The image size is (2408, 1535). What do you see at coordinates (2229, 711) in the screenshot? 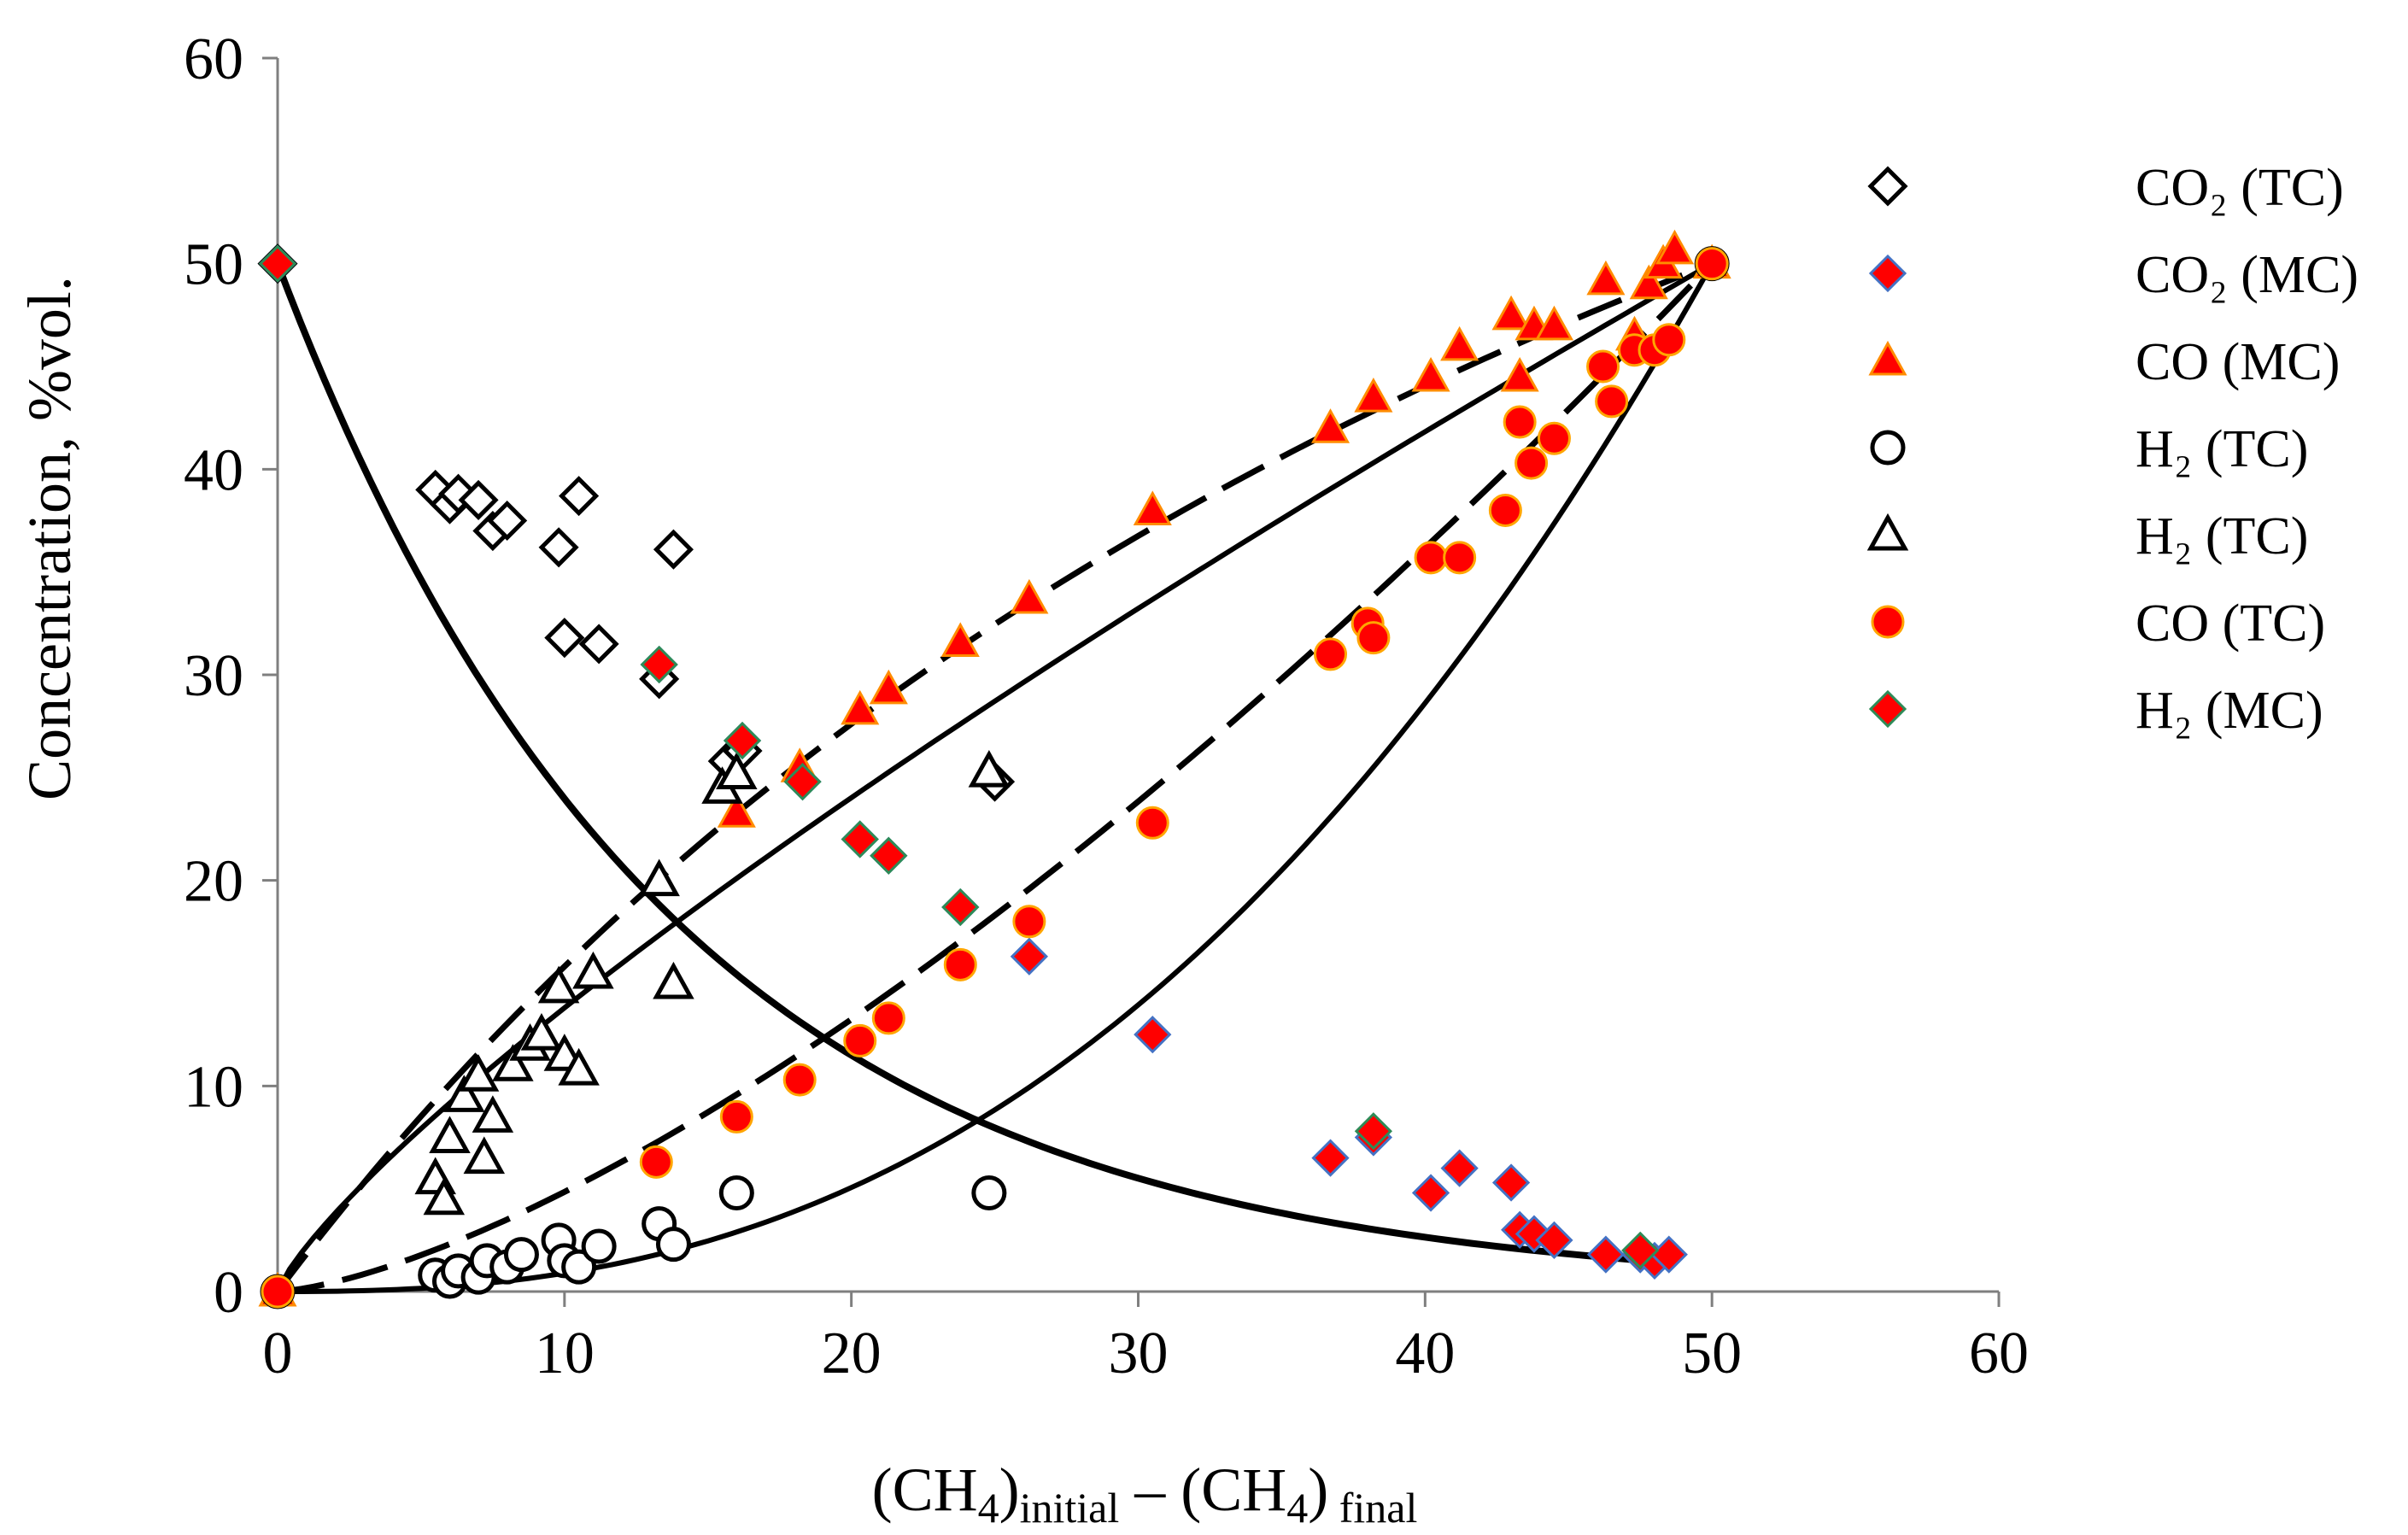
I see `legend-label: H₂ (MC)` at bounding box center [2229, 711].